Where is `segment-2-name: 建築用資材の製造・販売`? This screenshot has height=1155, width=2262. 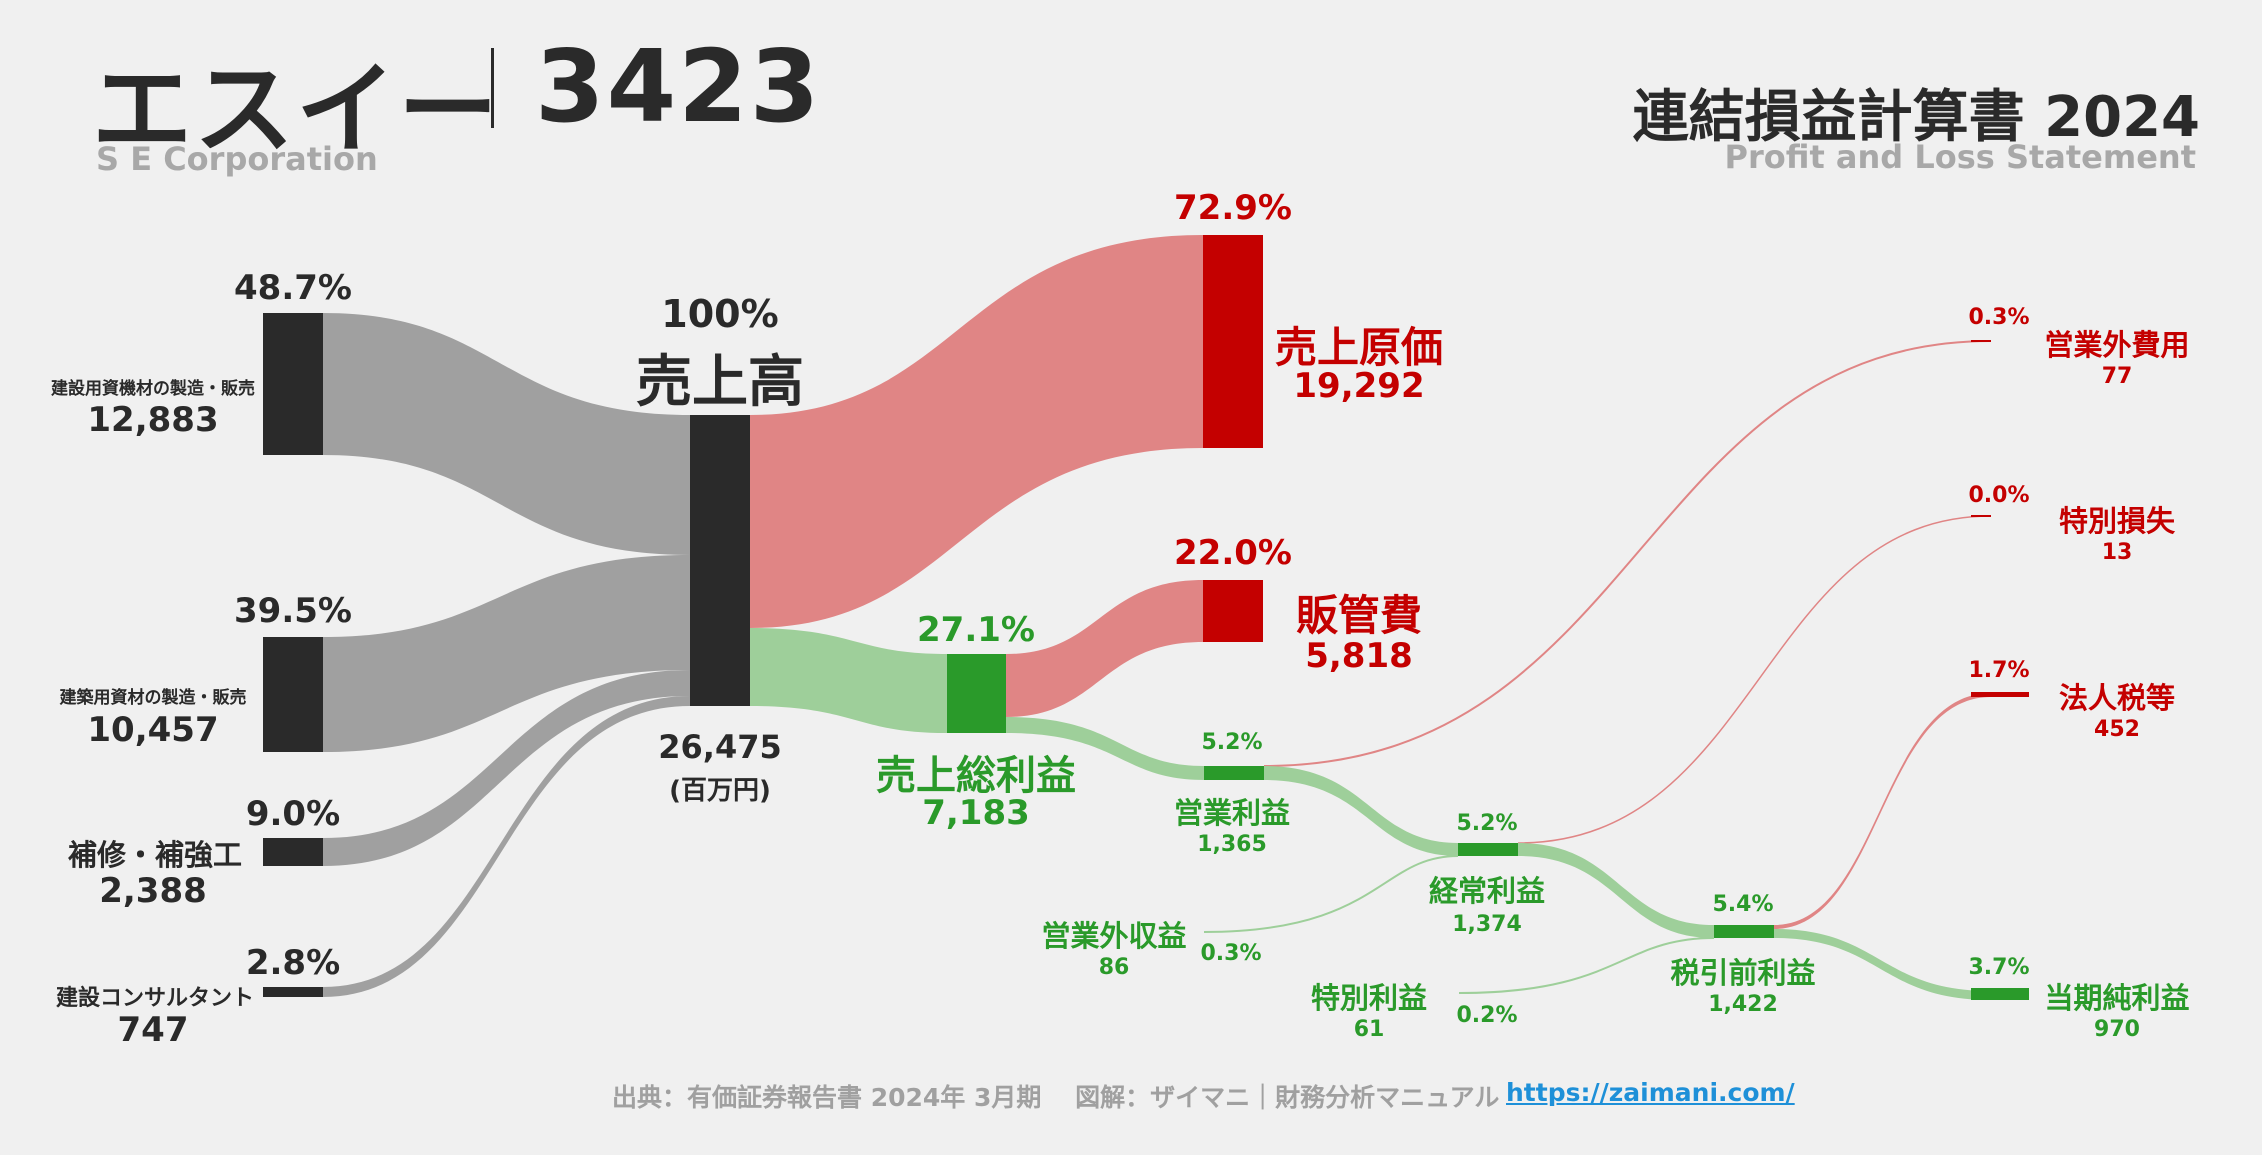 segment-2-name: 建築用資材の製造・販売 is located at coordinates (153, 698).